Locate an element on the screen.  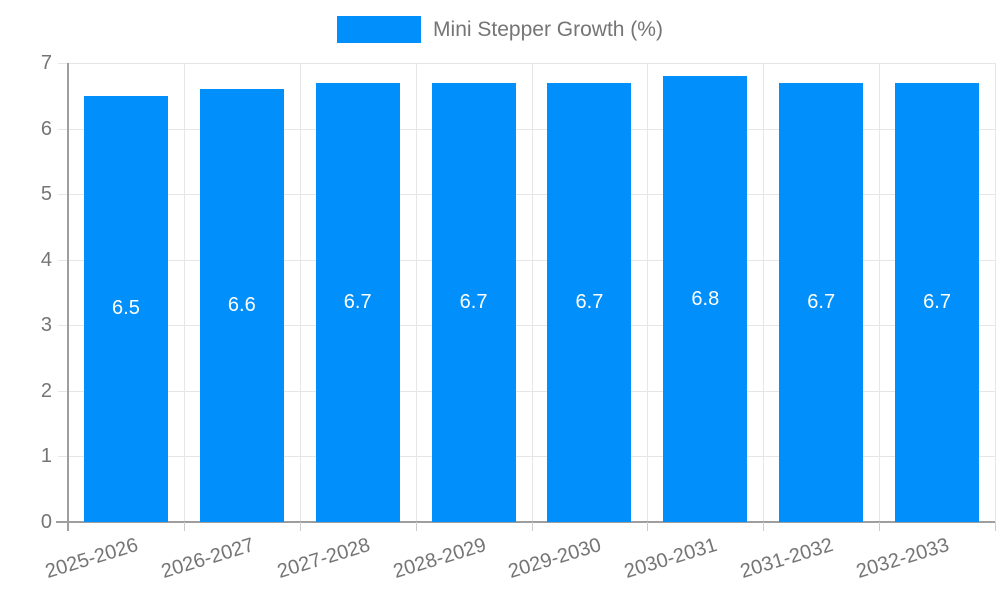
bar-value-label: 6.8 is located at coordinates (705, 298).